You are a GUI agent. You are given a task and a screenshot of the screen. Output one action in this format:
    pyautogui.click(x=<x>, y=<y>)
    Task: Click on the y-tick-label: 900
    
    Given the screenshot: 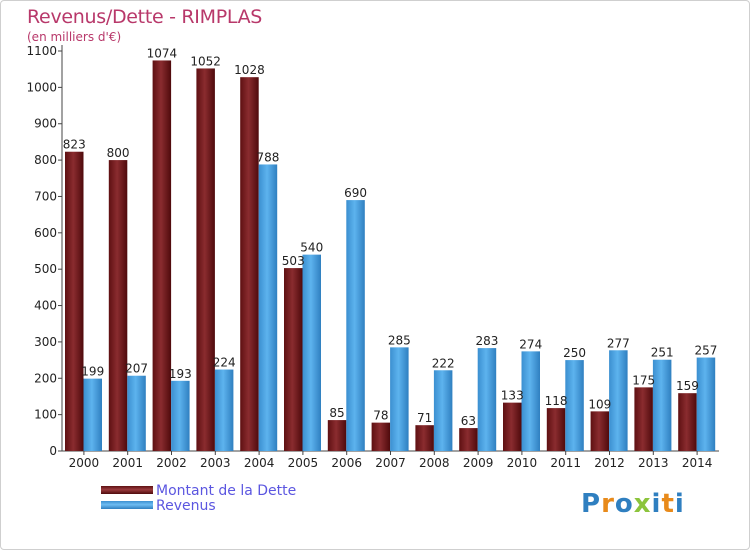 What is the action you would take?
    pyautogui.click(x=45, y=124)
    